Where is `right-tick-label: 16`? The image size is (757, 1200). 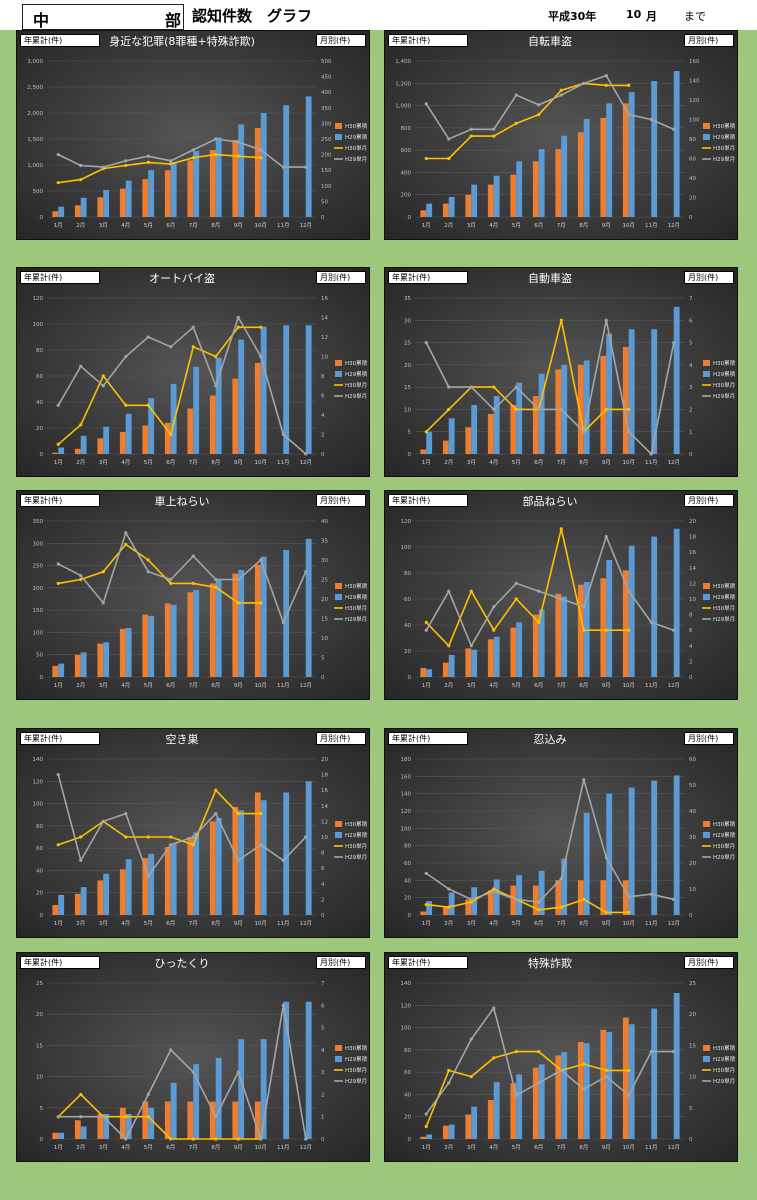 right-tick-label: 16 is located at coordinates (324, 791).